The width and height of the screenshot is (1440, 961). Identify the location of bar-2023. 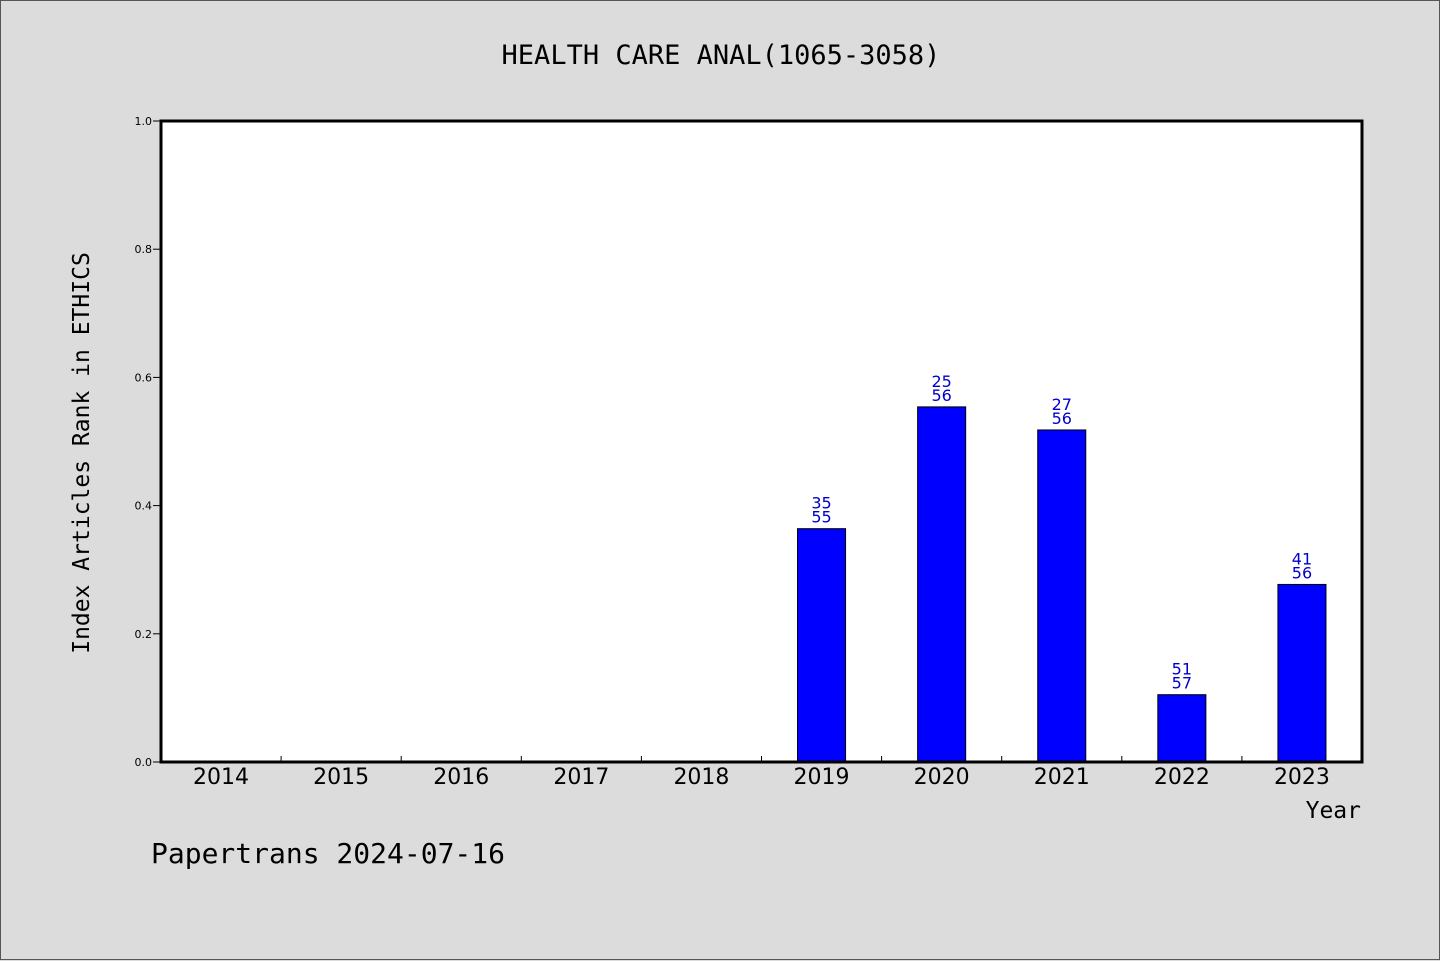
(1302, 673).